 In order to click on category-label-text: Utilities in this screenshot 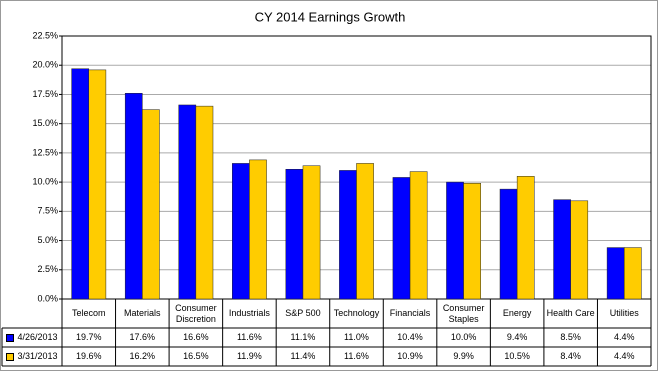, I will do `click(624, 313)`.